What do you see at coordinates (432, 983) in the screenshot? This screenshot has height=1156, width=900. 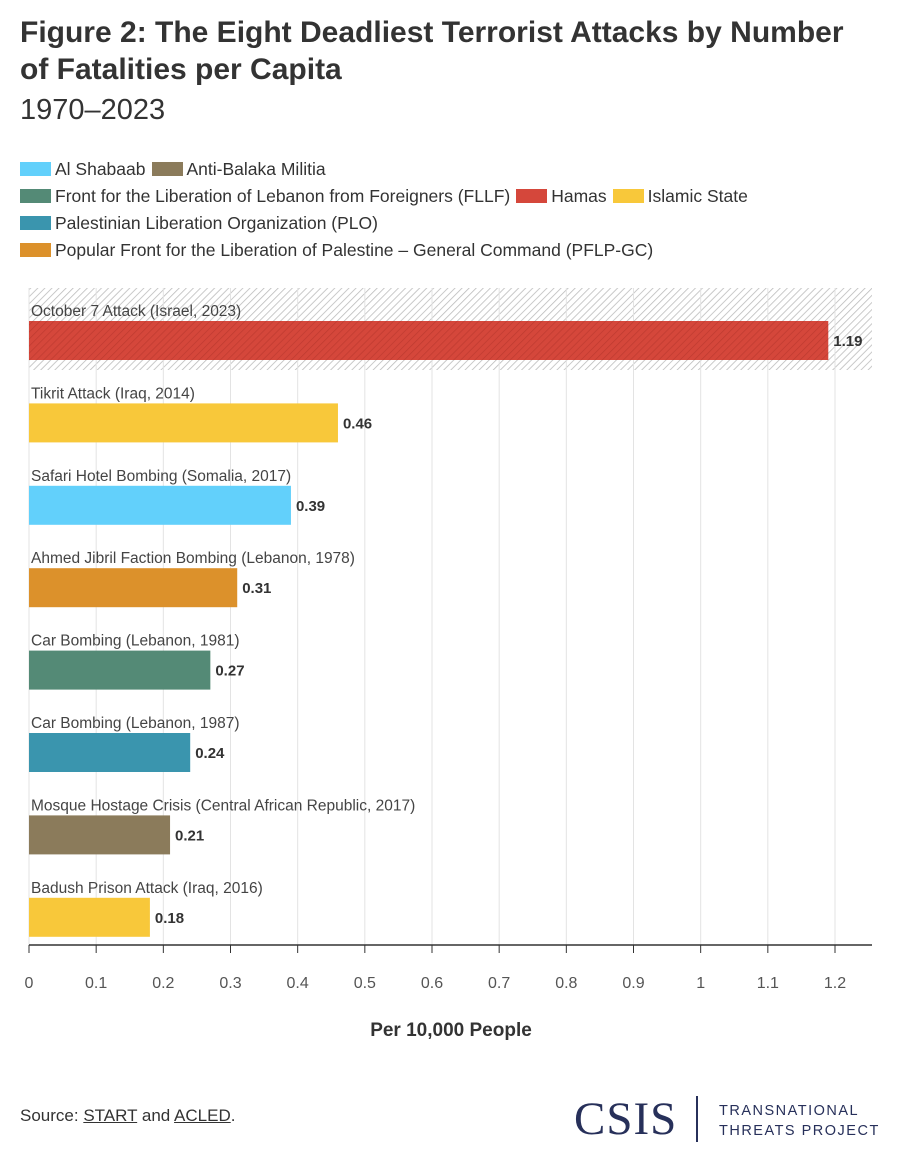 I see `tick-label: 0.6` at bounding box center [432, 983].